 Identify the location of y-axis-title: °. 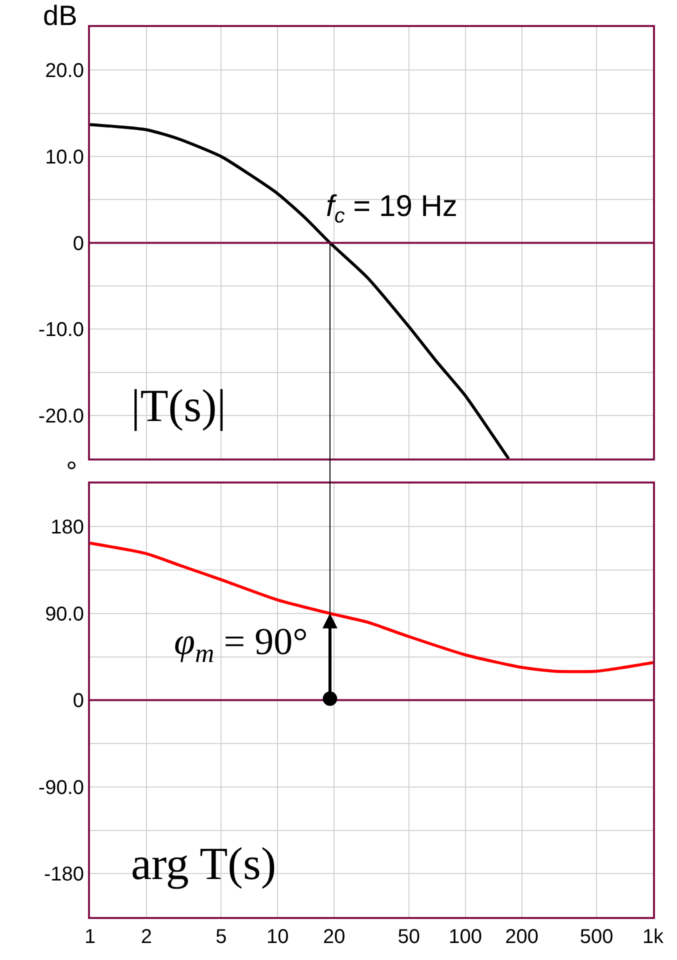
(72, 471).